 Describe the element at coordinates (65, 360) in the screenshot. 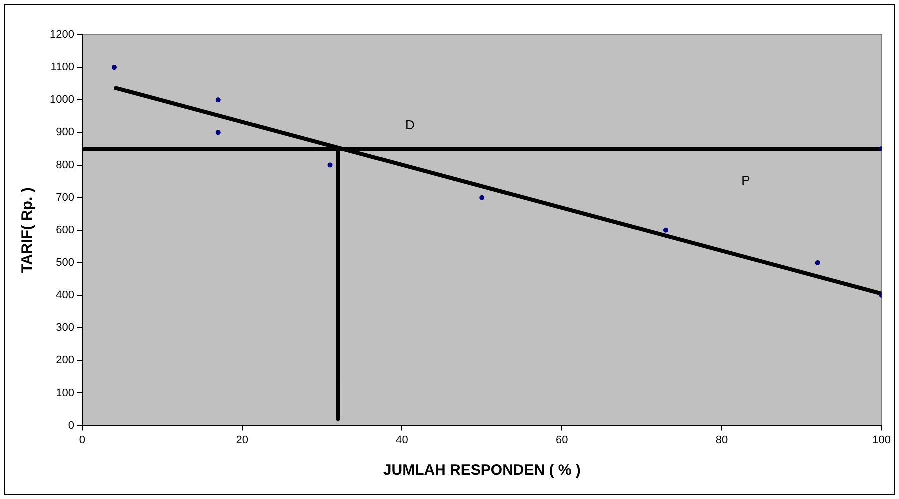

I see `y-tick-label: 200` at that location.